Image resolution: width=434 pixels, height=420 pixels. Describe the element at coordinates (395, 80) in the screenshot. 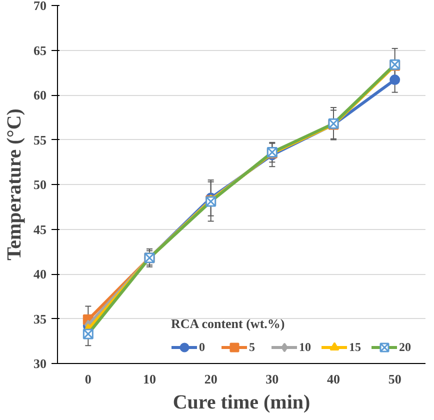

I see `point` at that location.